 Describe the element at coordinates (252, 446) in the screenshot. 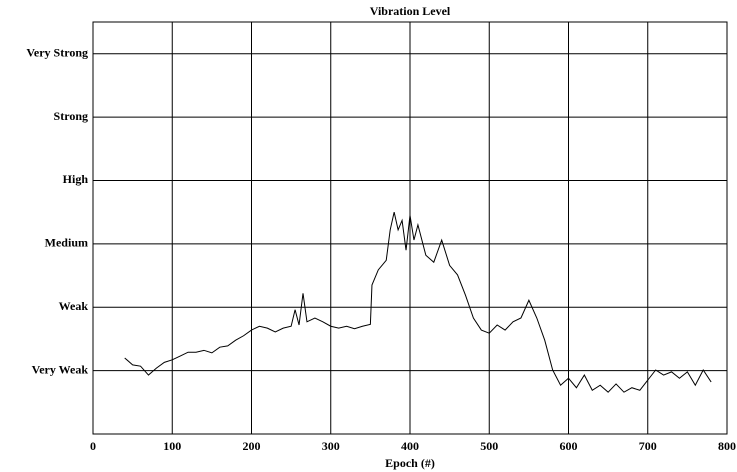

I see `x-tick-label: 200` at that location.